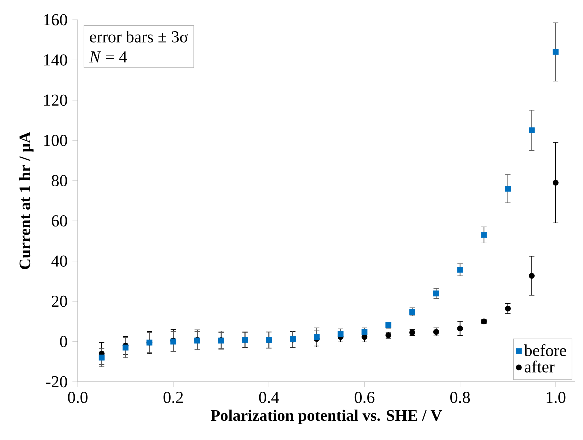 This screenshot has width=583, height=440. I want to click on x-tick-label: 0.8, so click(460, 398).